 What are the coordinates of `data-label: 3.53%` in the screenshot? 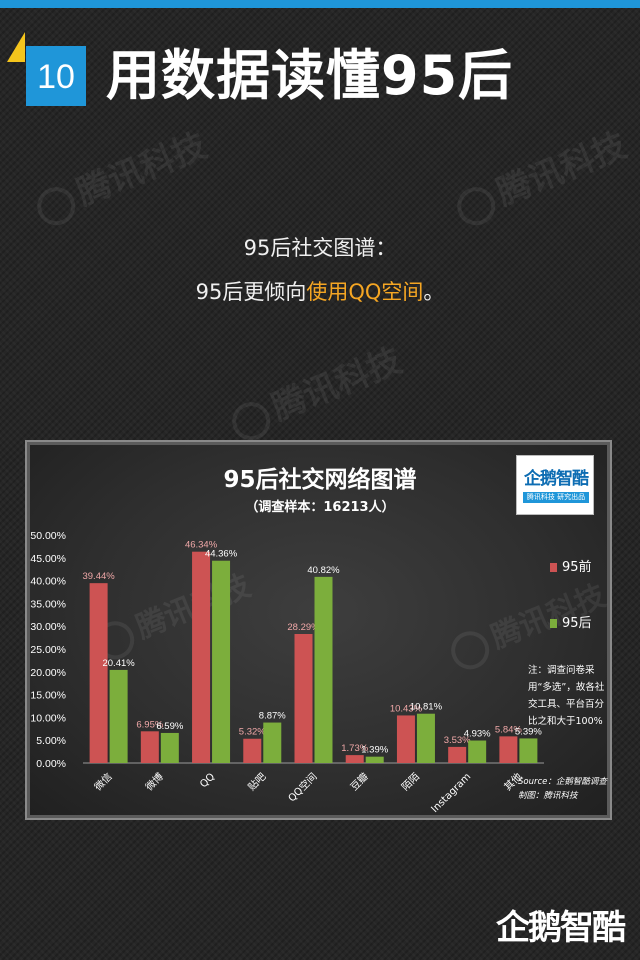 It's located at (457, 740).